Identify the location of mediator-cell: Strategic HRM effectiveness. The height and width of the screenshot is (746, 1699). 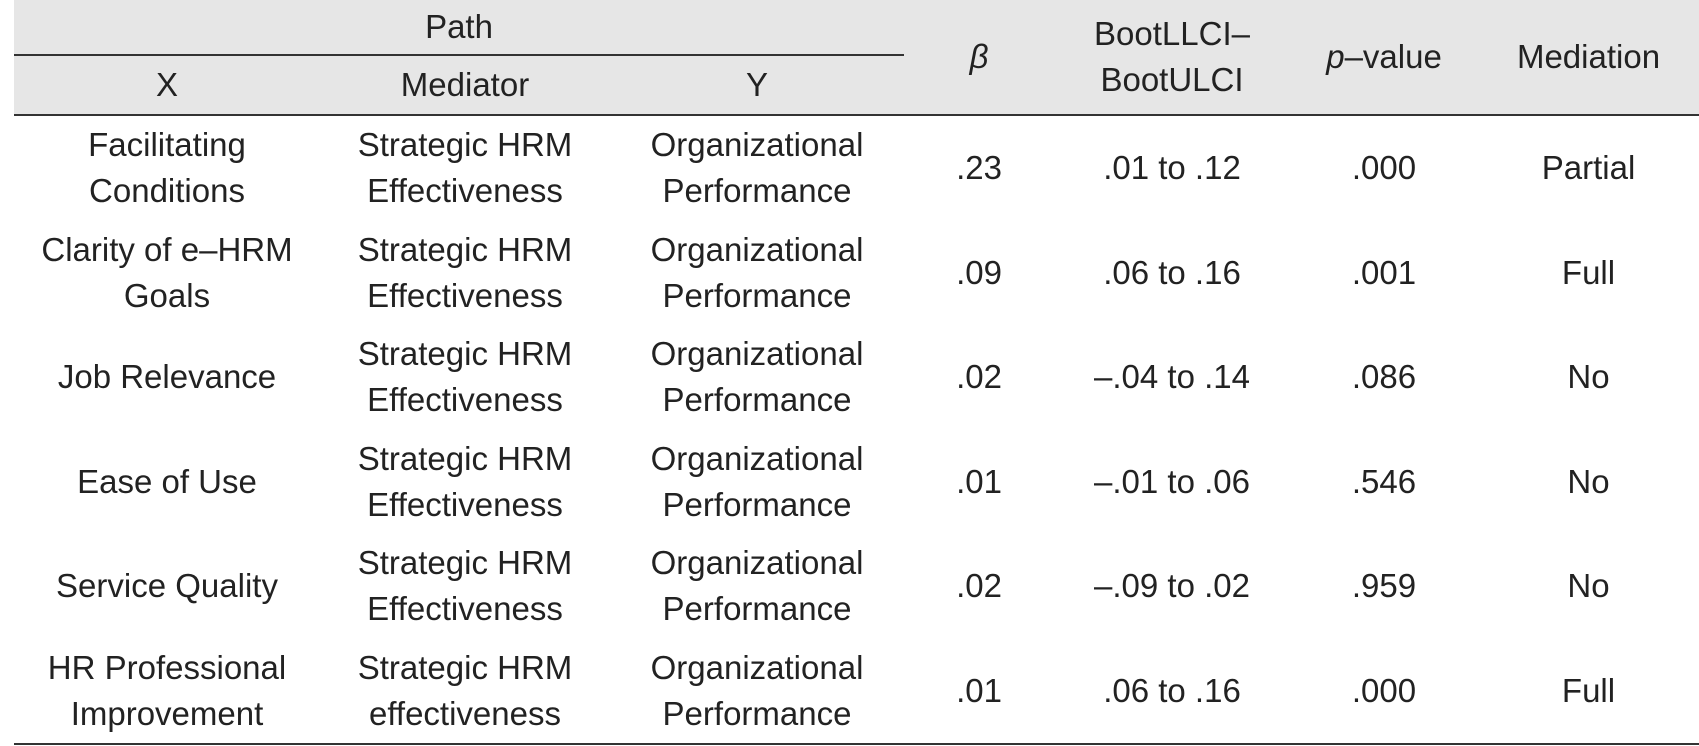
(465, 691).